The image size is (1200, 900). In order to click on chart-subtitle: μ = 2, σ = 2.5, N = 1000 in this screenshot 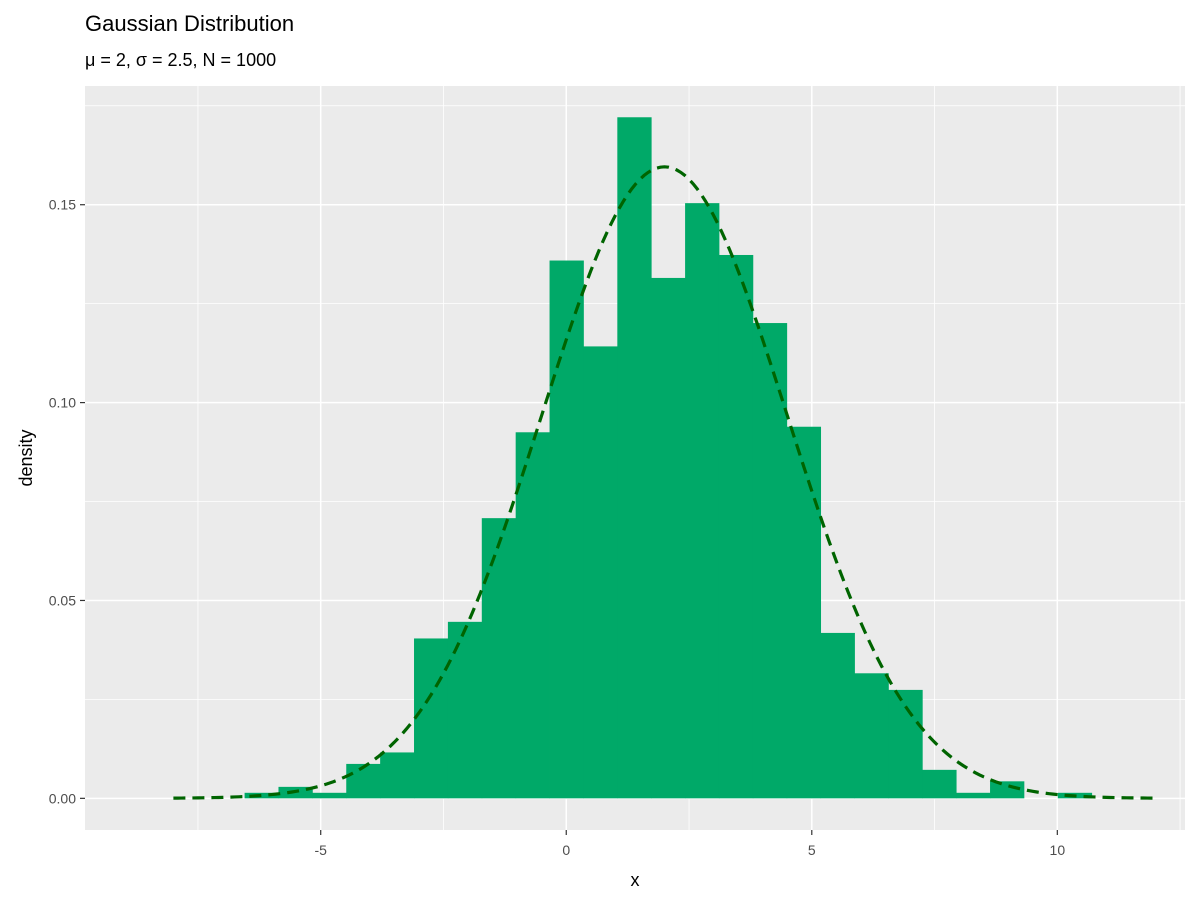, I will do `click(180, 60)`.